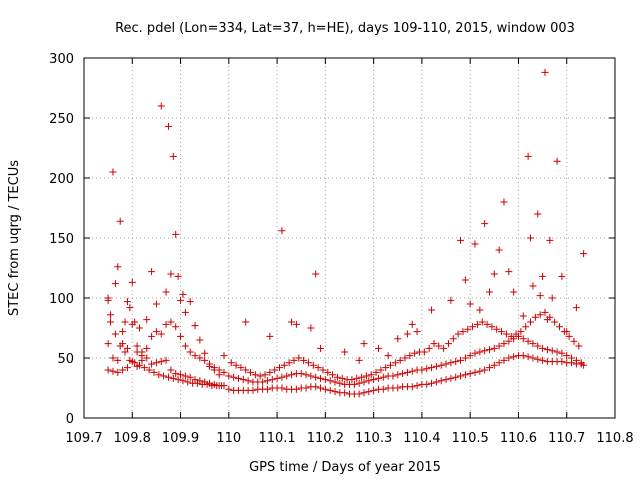 This screenshot has width=640, height=480. Describe the element at coordinates (345, 467) in the screenshot. I see `x-axis-label: GPS time / Days of year 2015` at that location.